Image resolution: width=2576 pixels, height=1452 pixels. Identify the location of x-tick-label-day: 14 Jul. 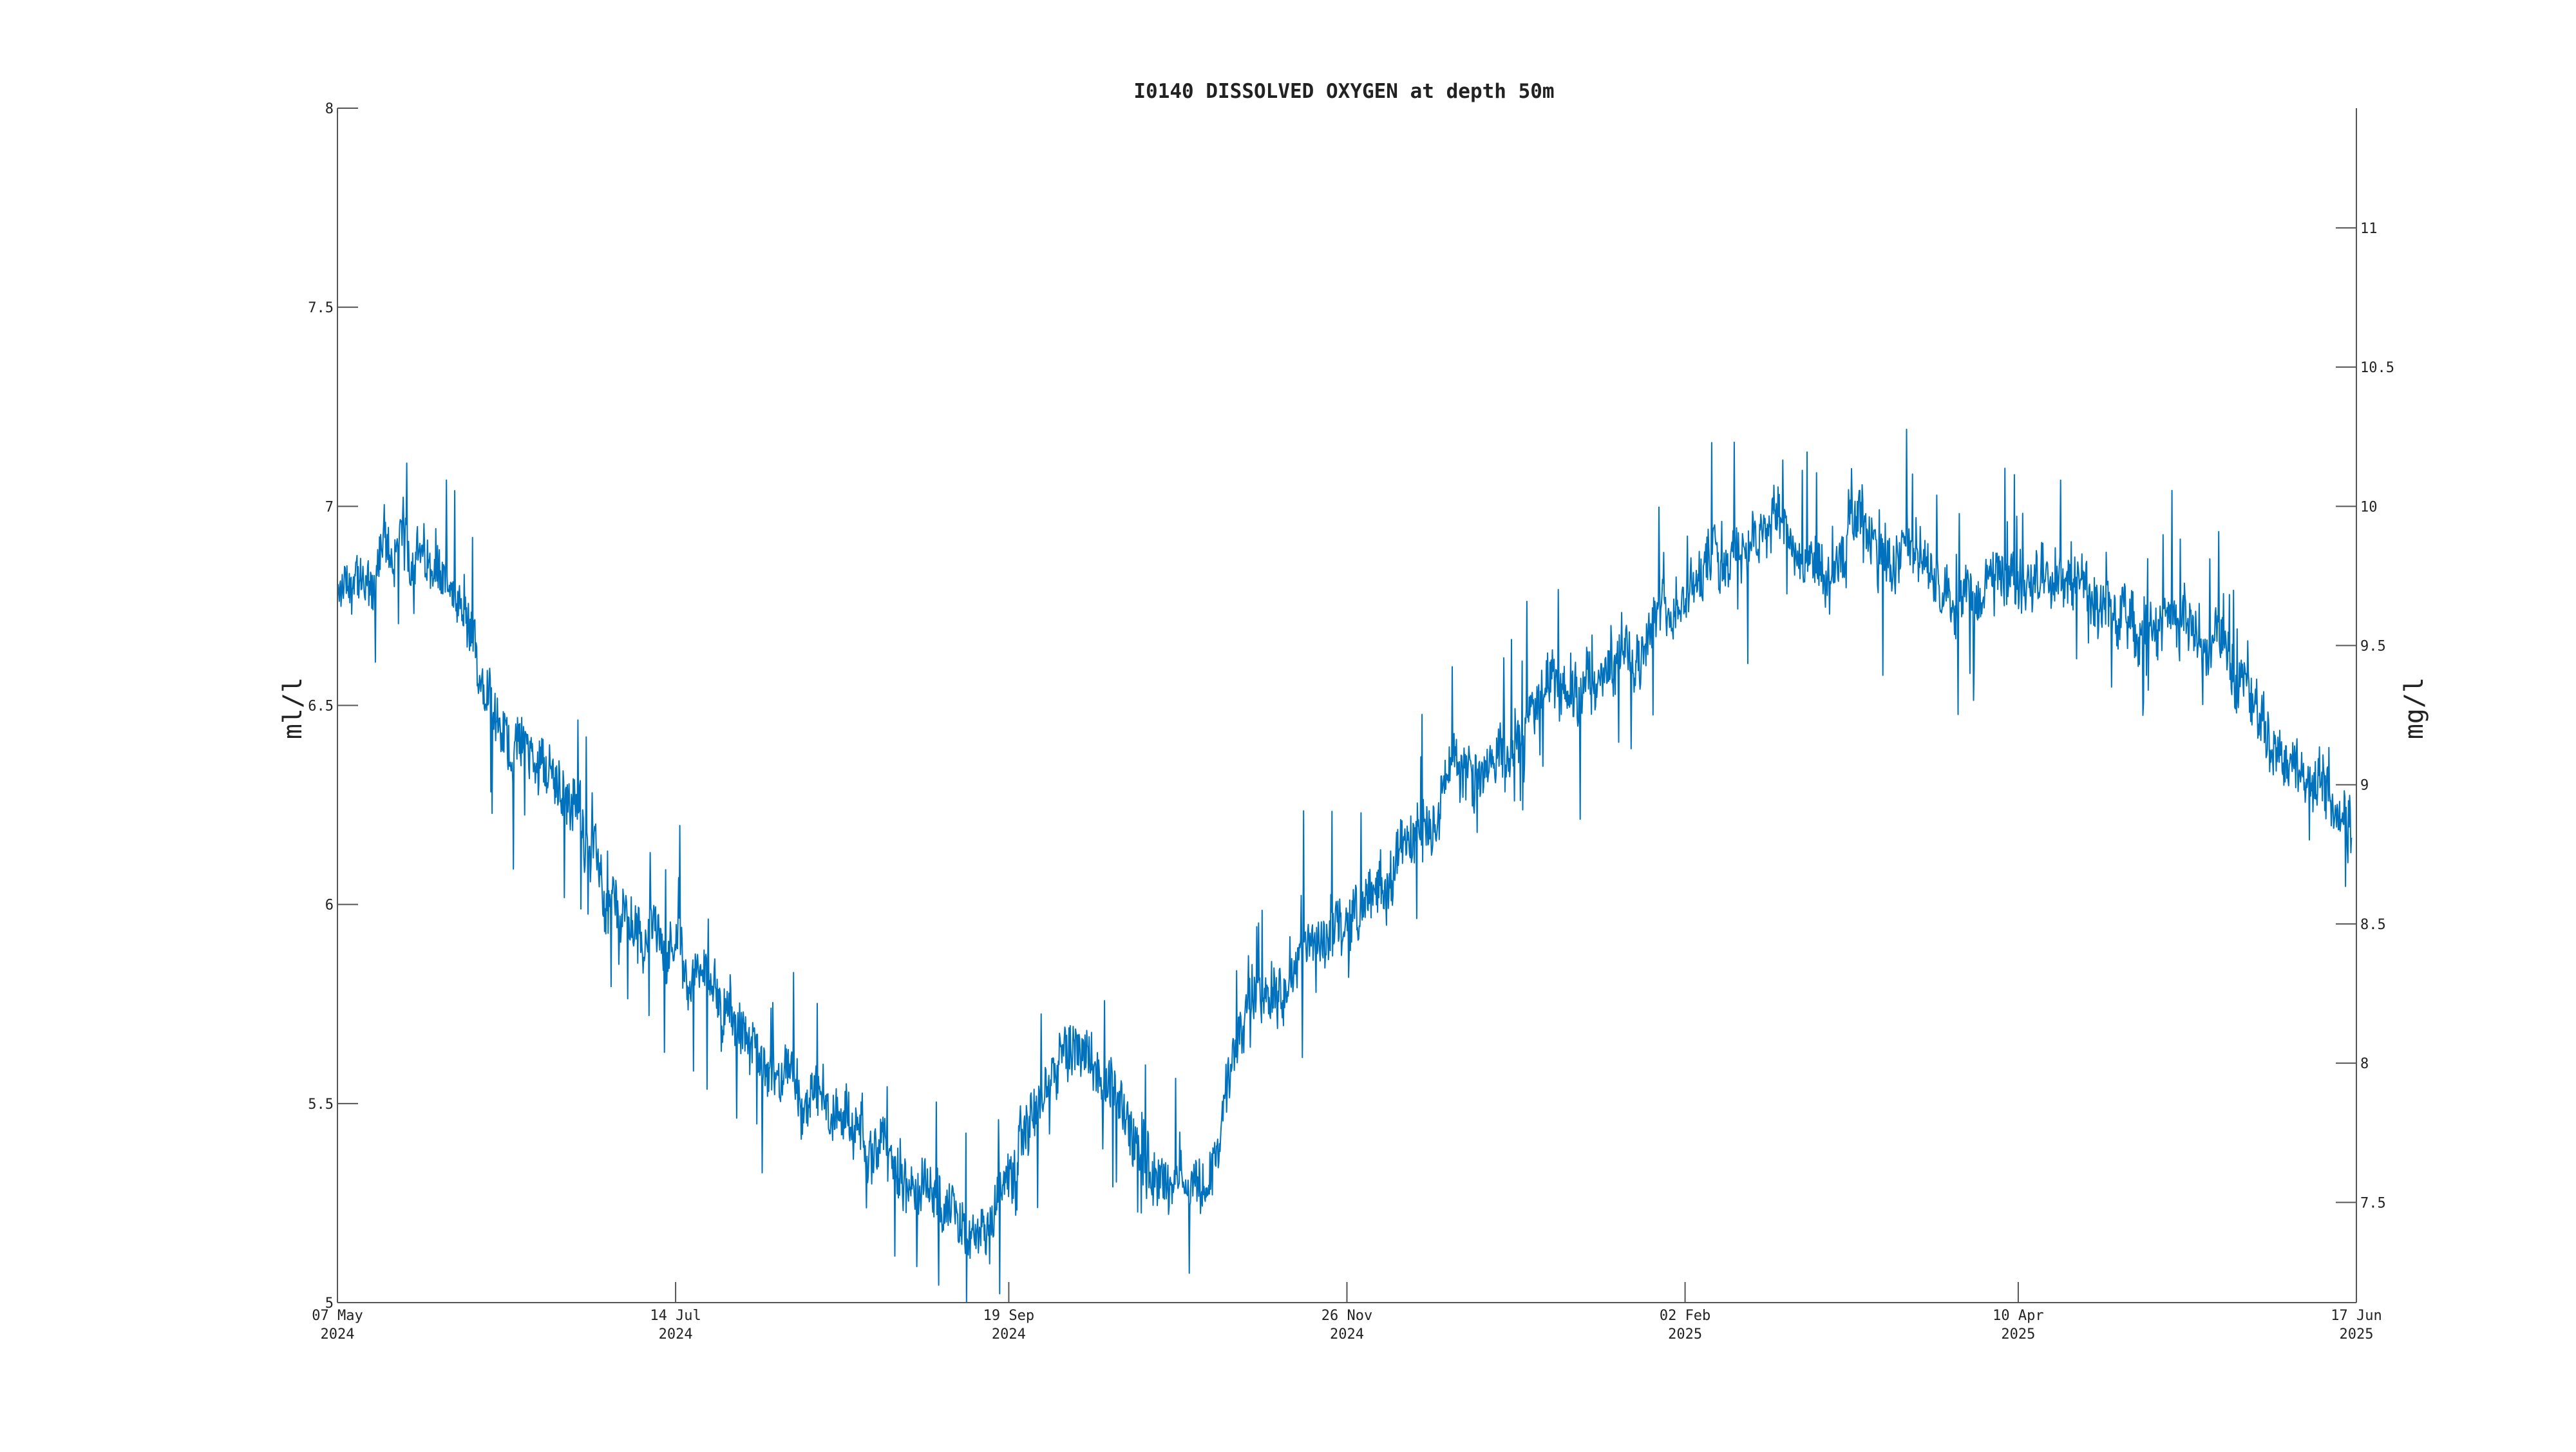
(676, 1316).